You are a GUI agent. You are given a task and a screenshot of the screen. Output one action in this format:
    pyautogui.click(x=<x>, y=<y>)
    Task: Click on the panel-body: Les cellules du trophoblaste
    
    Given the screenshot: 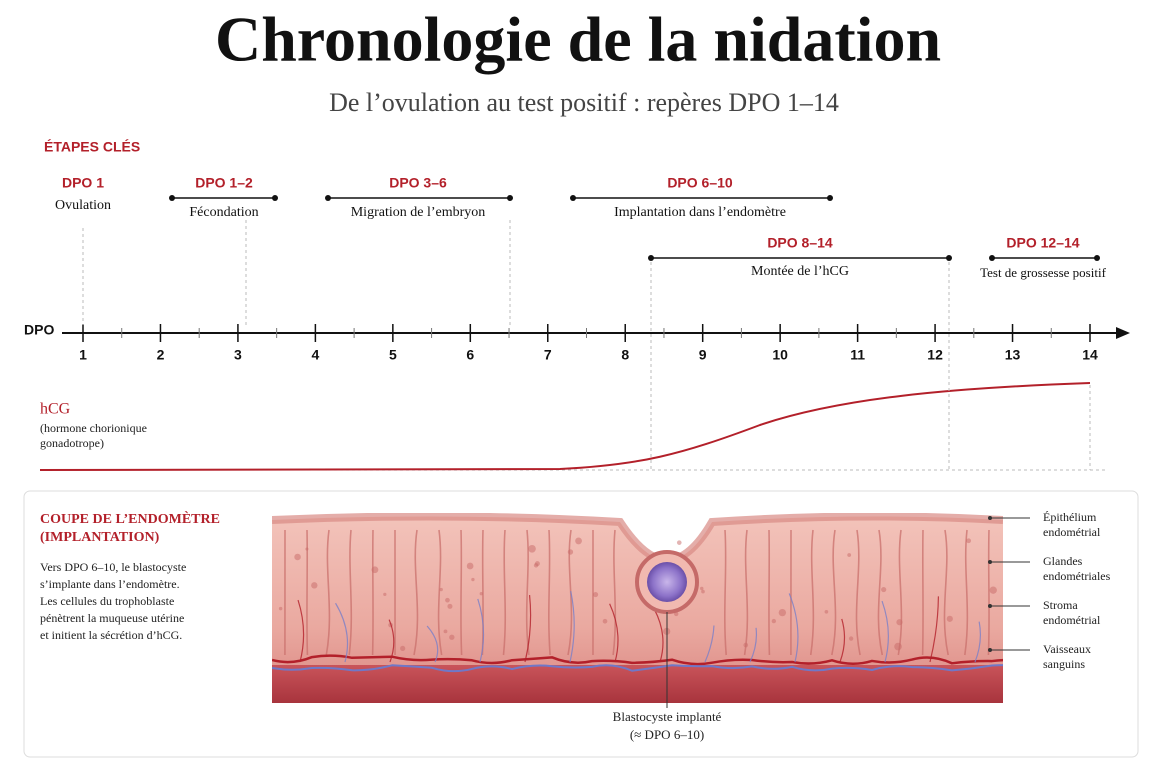 What is the action you would take?
    pyautogui.click(x=107, y=601)
    